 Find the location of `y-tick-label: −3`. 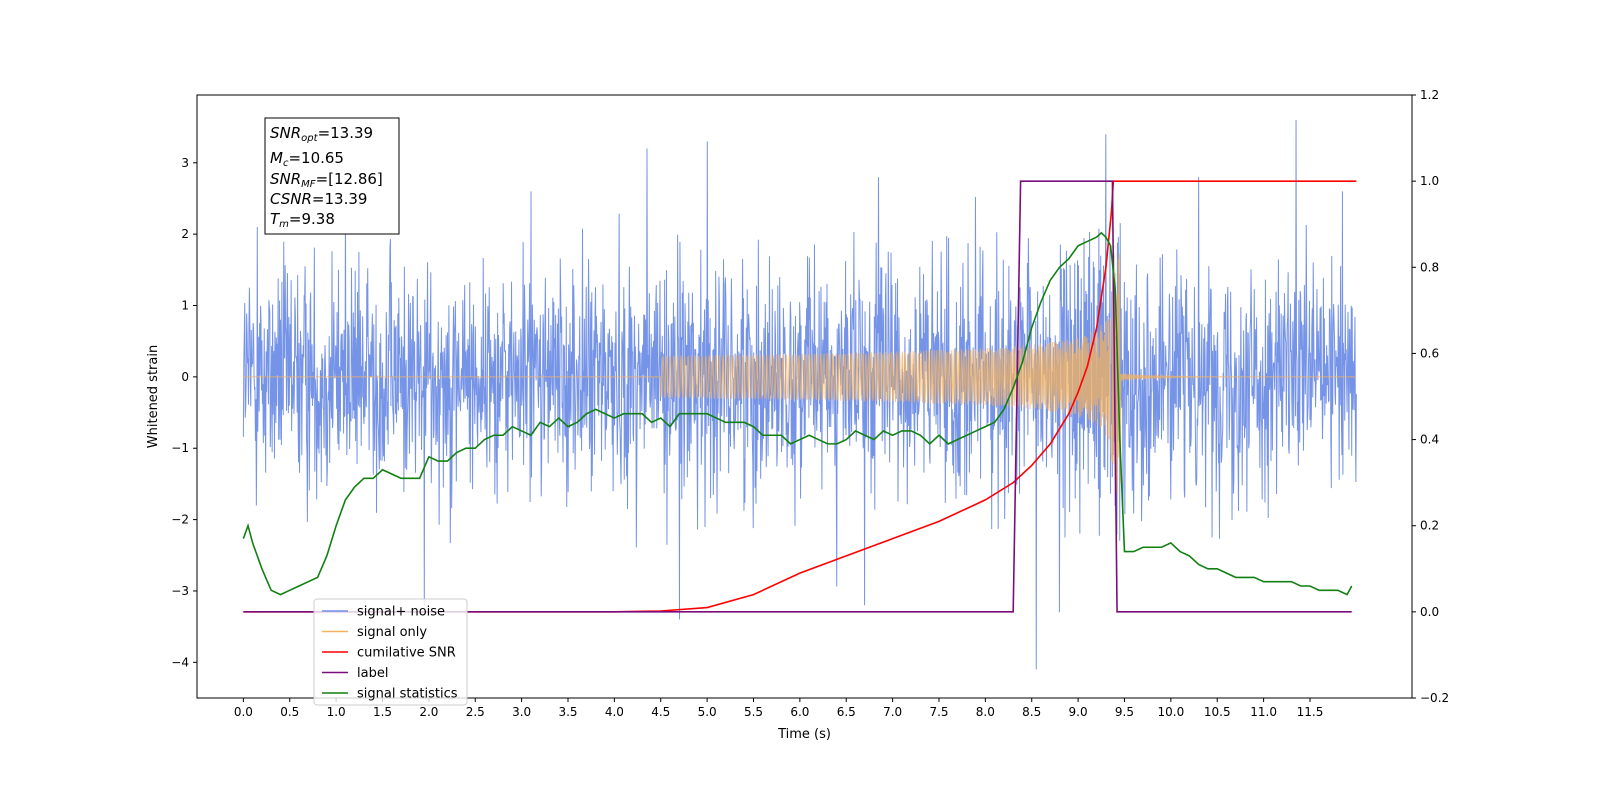

y-tick-label: −3 is located at coordinates (180, 591).